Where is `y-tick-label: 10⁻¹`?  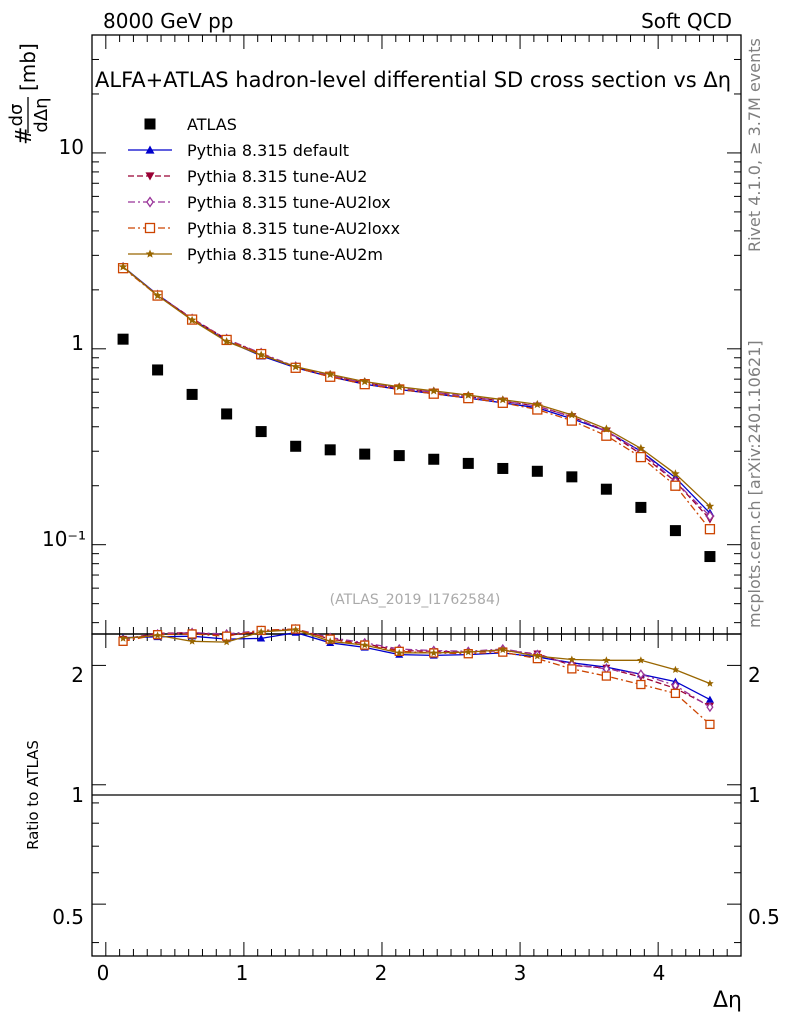 y-tick-label: 10⁻¹ is located at coordinates (64, 539).